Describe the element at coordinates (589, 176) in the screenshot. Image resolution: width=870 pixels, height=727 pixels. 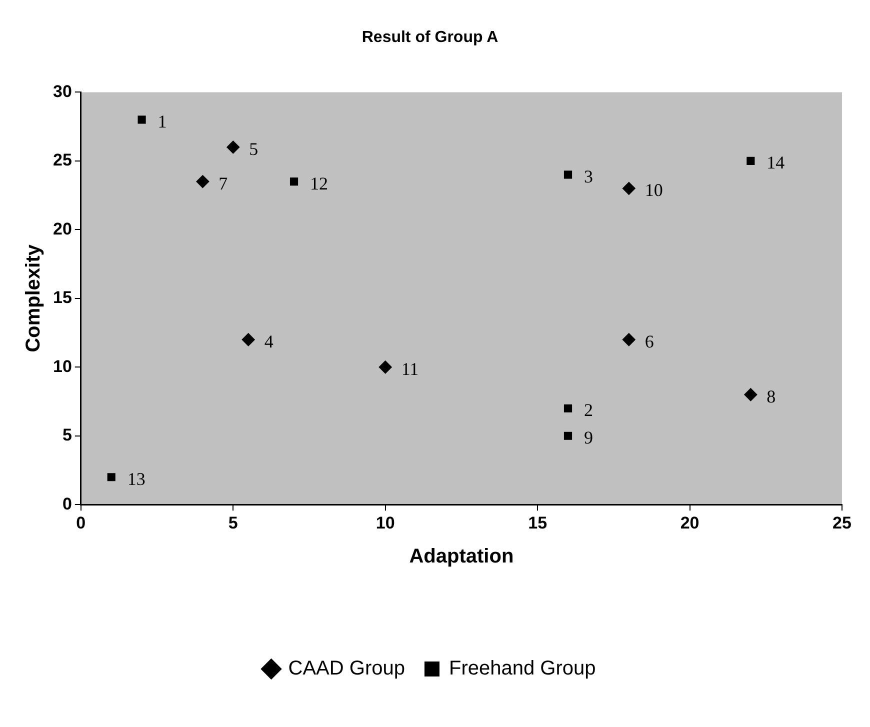
I see `annotation: 3` at that location.